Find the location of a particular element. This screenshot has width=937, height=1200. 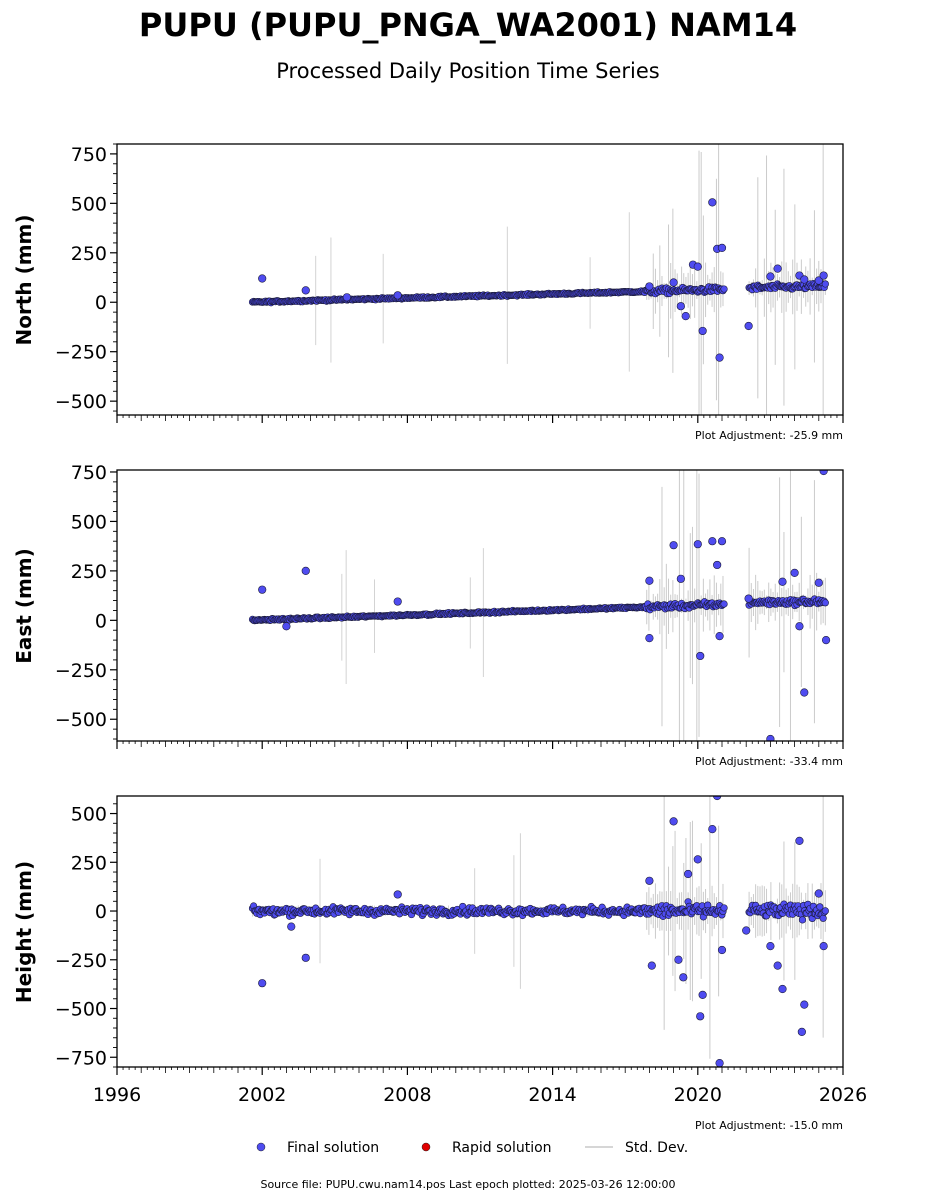

y-tick-label: 500 is located at coordinates (89, 522).